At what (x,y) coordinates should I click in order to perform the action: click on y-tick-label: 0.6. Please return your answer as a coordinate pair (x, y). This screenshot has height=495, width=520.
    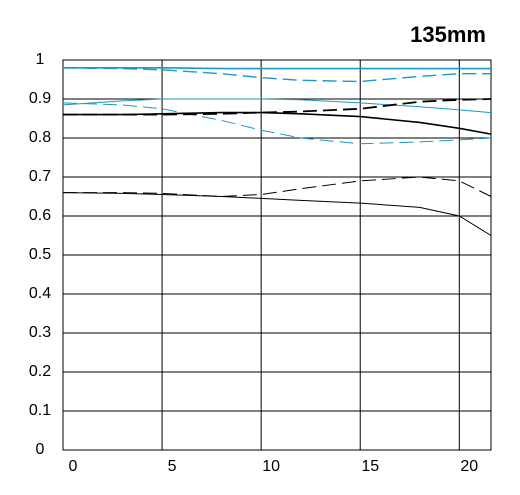
    Looking at the image, I should click on (40, 215).